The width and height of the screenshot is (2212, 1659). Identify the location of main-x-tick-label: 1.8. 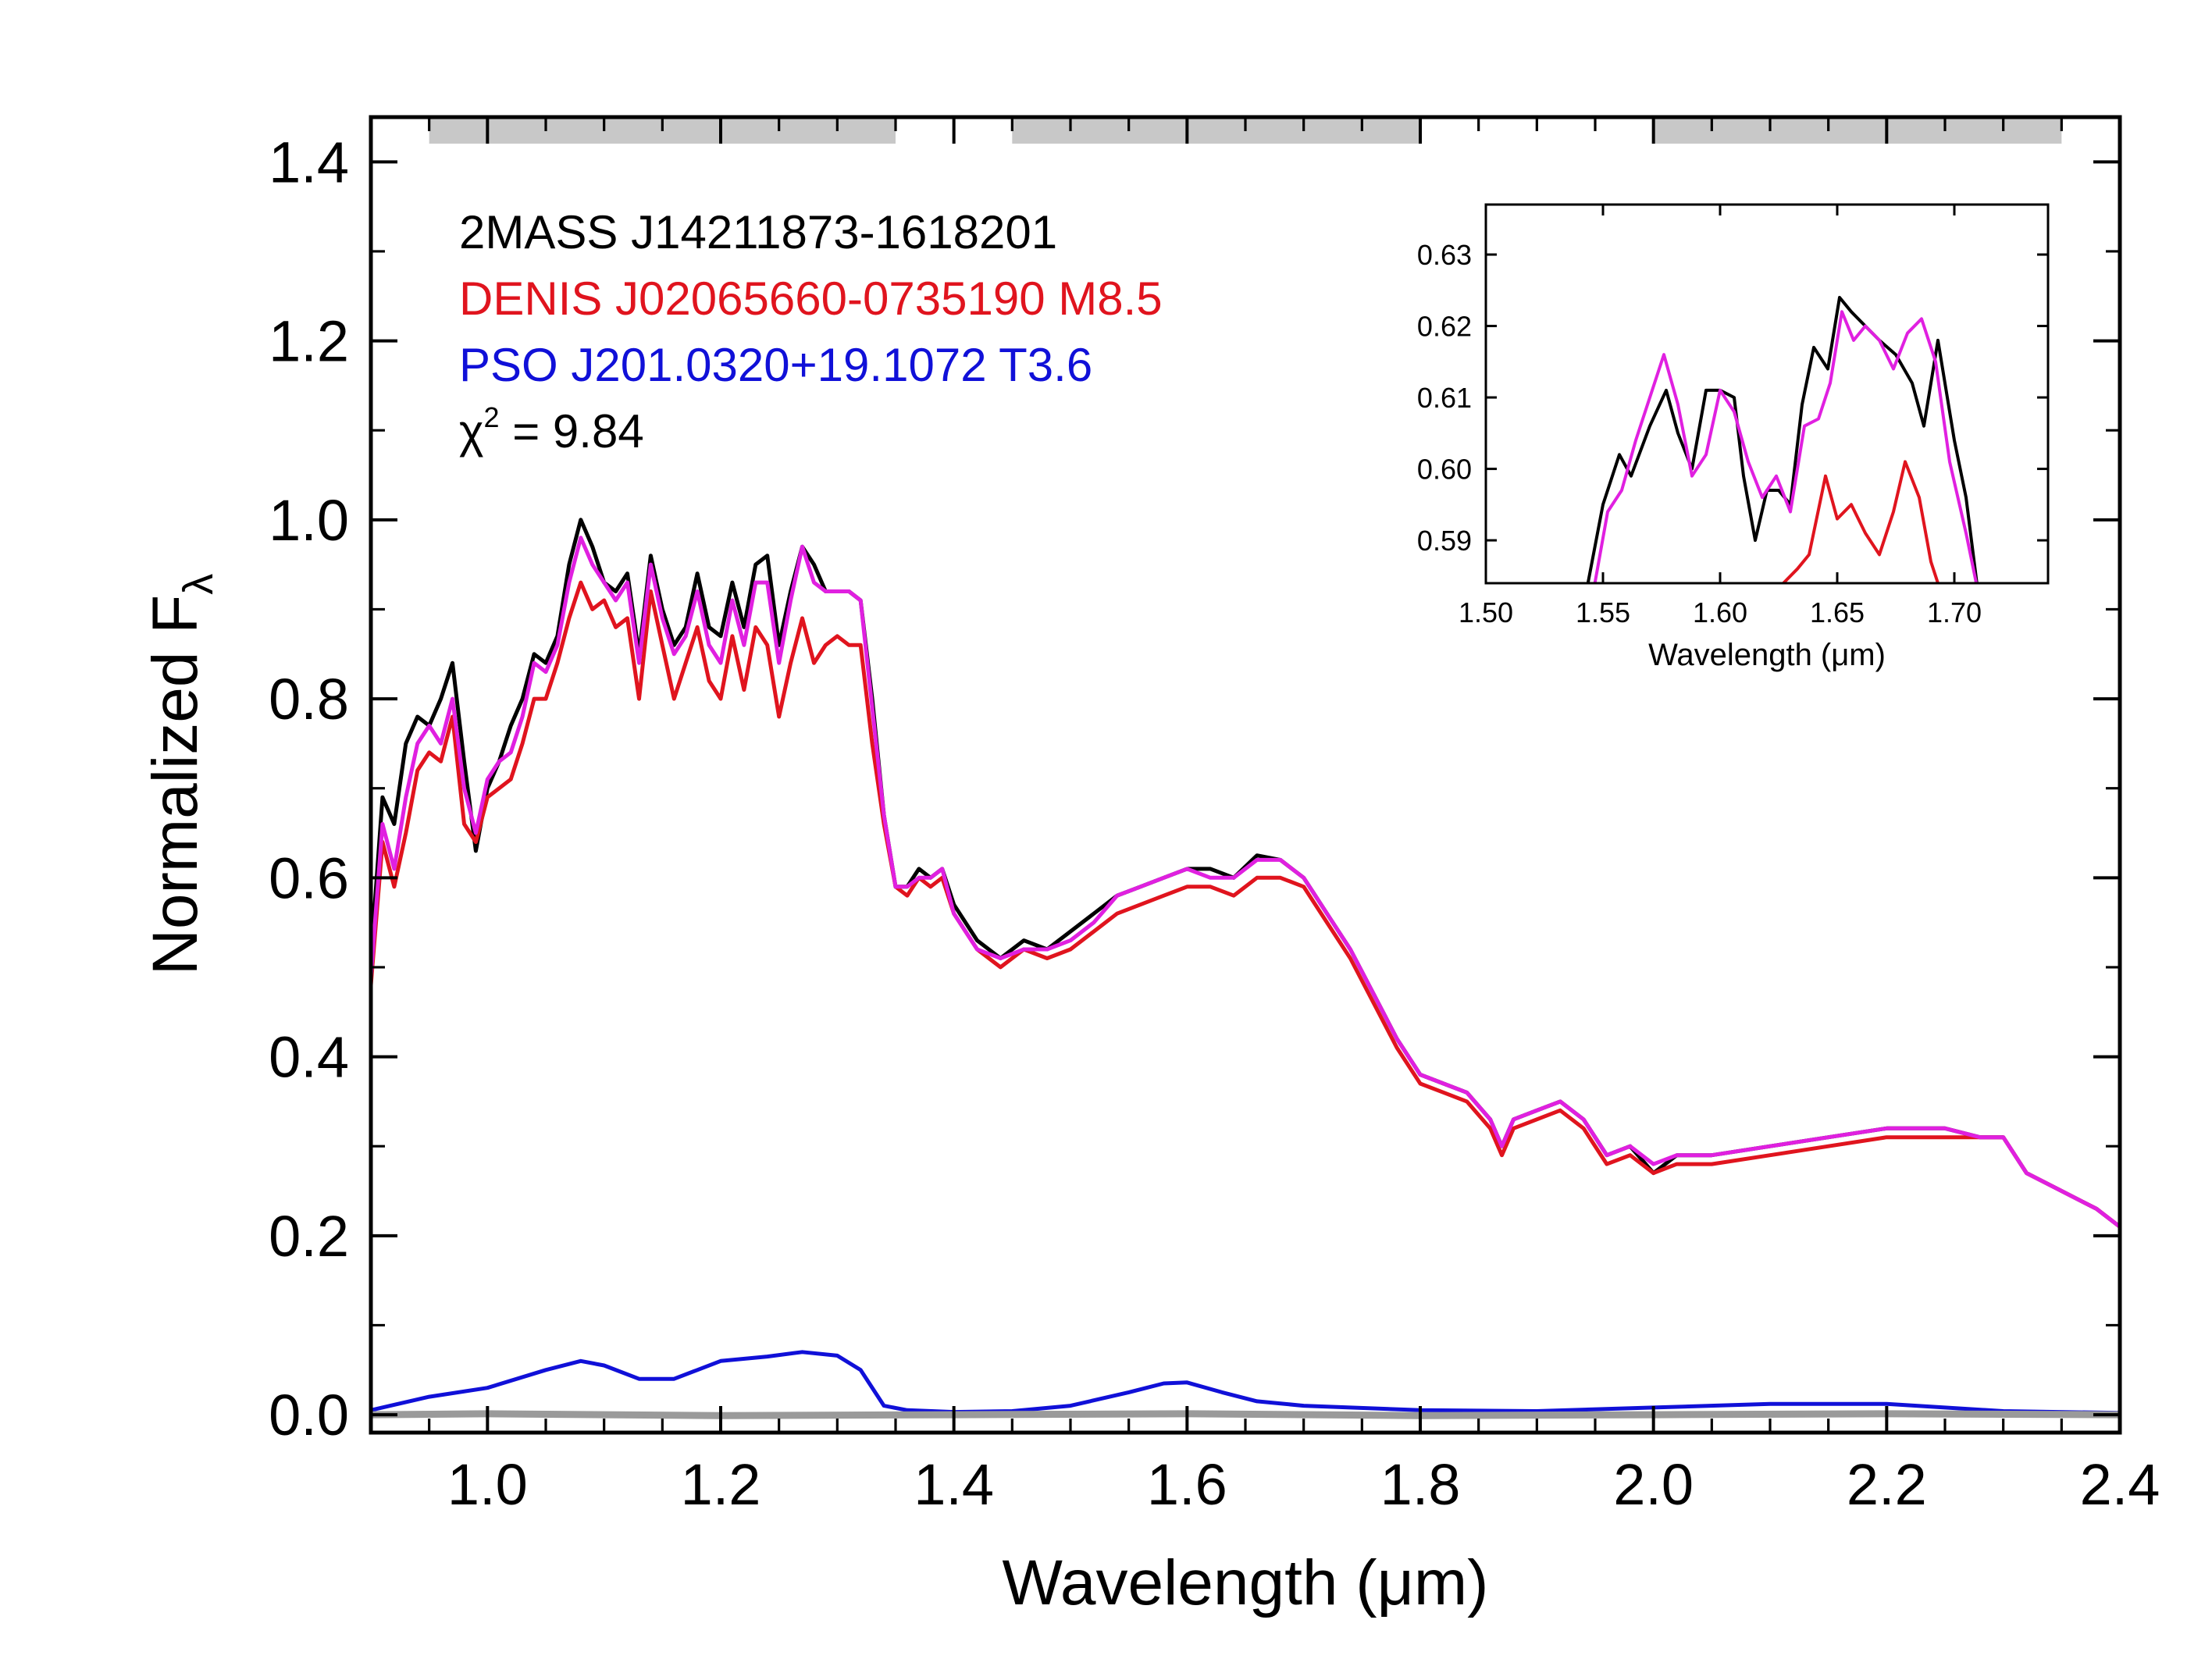
(1421, 1484).